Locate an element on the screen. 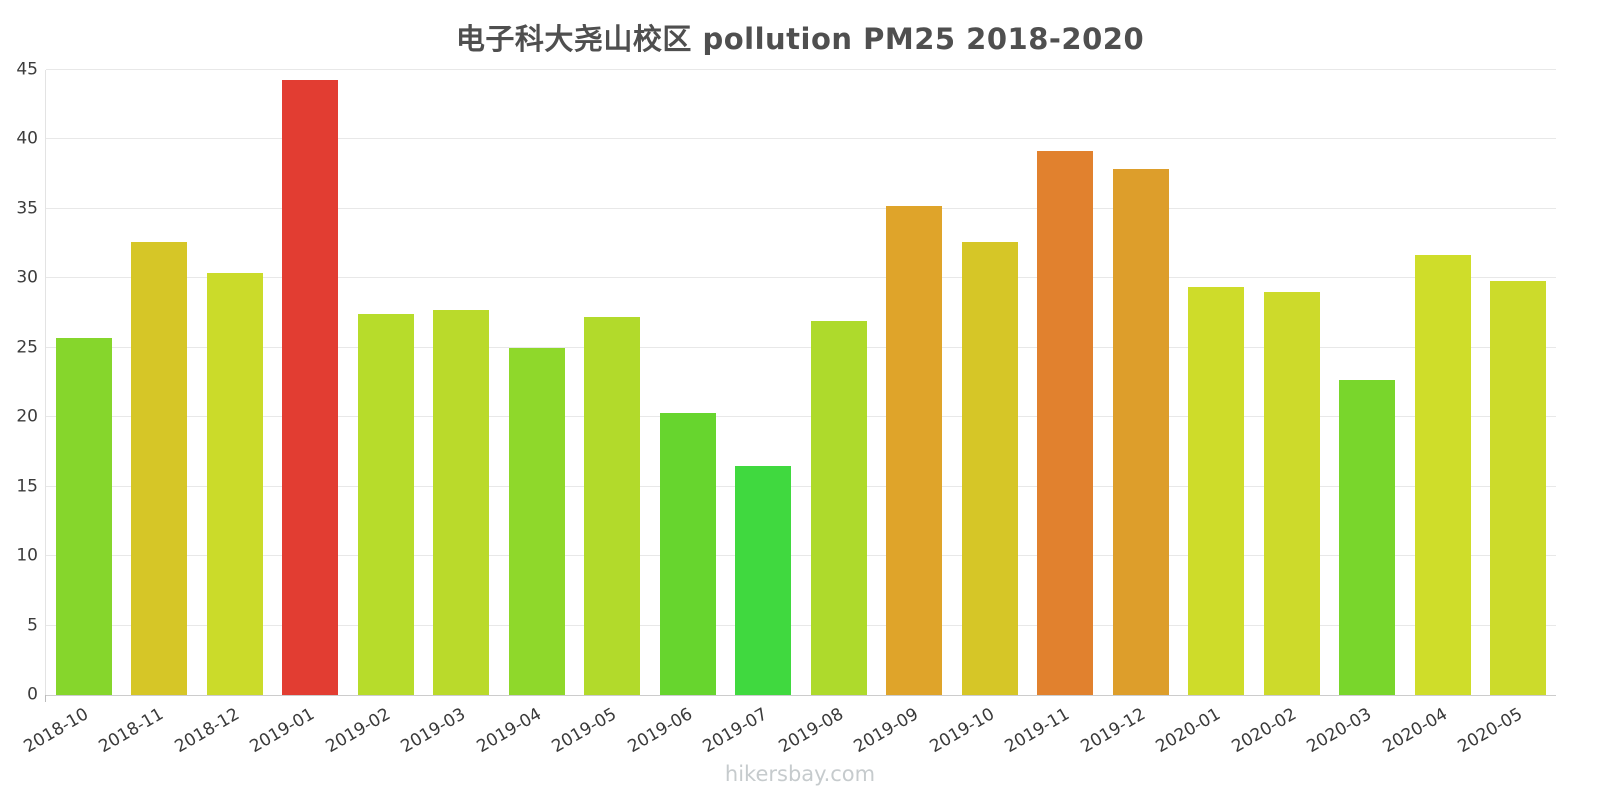  x-tick-label-2019-03: 2019-03 is located at coordinates (433, 731).